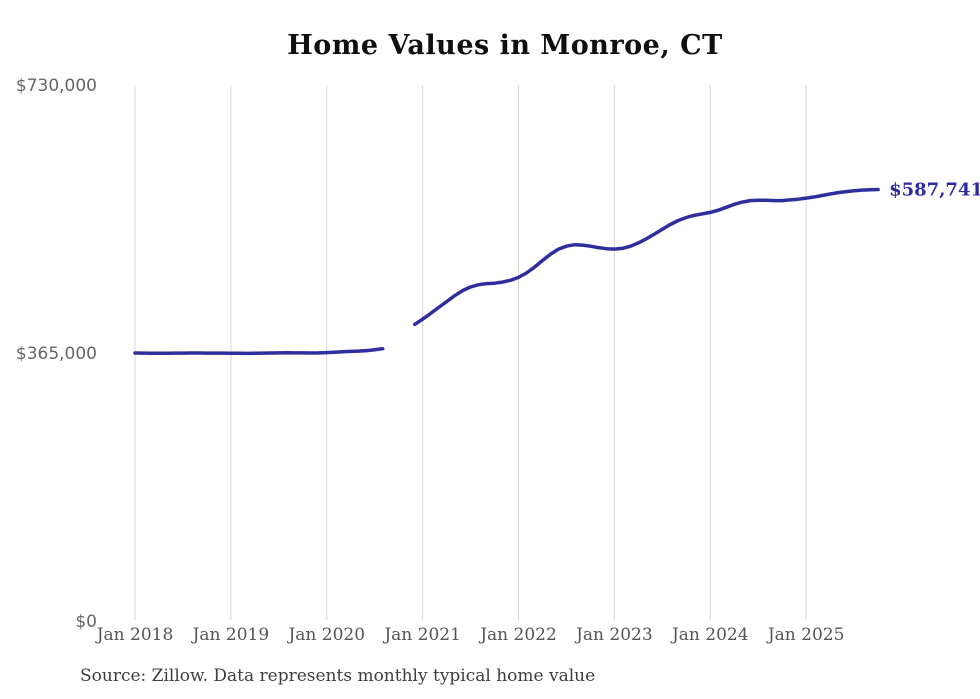  I want to click on x-tick-label: Jan 2020, so click(325, 635).